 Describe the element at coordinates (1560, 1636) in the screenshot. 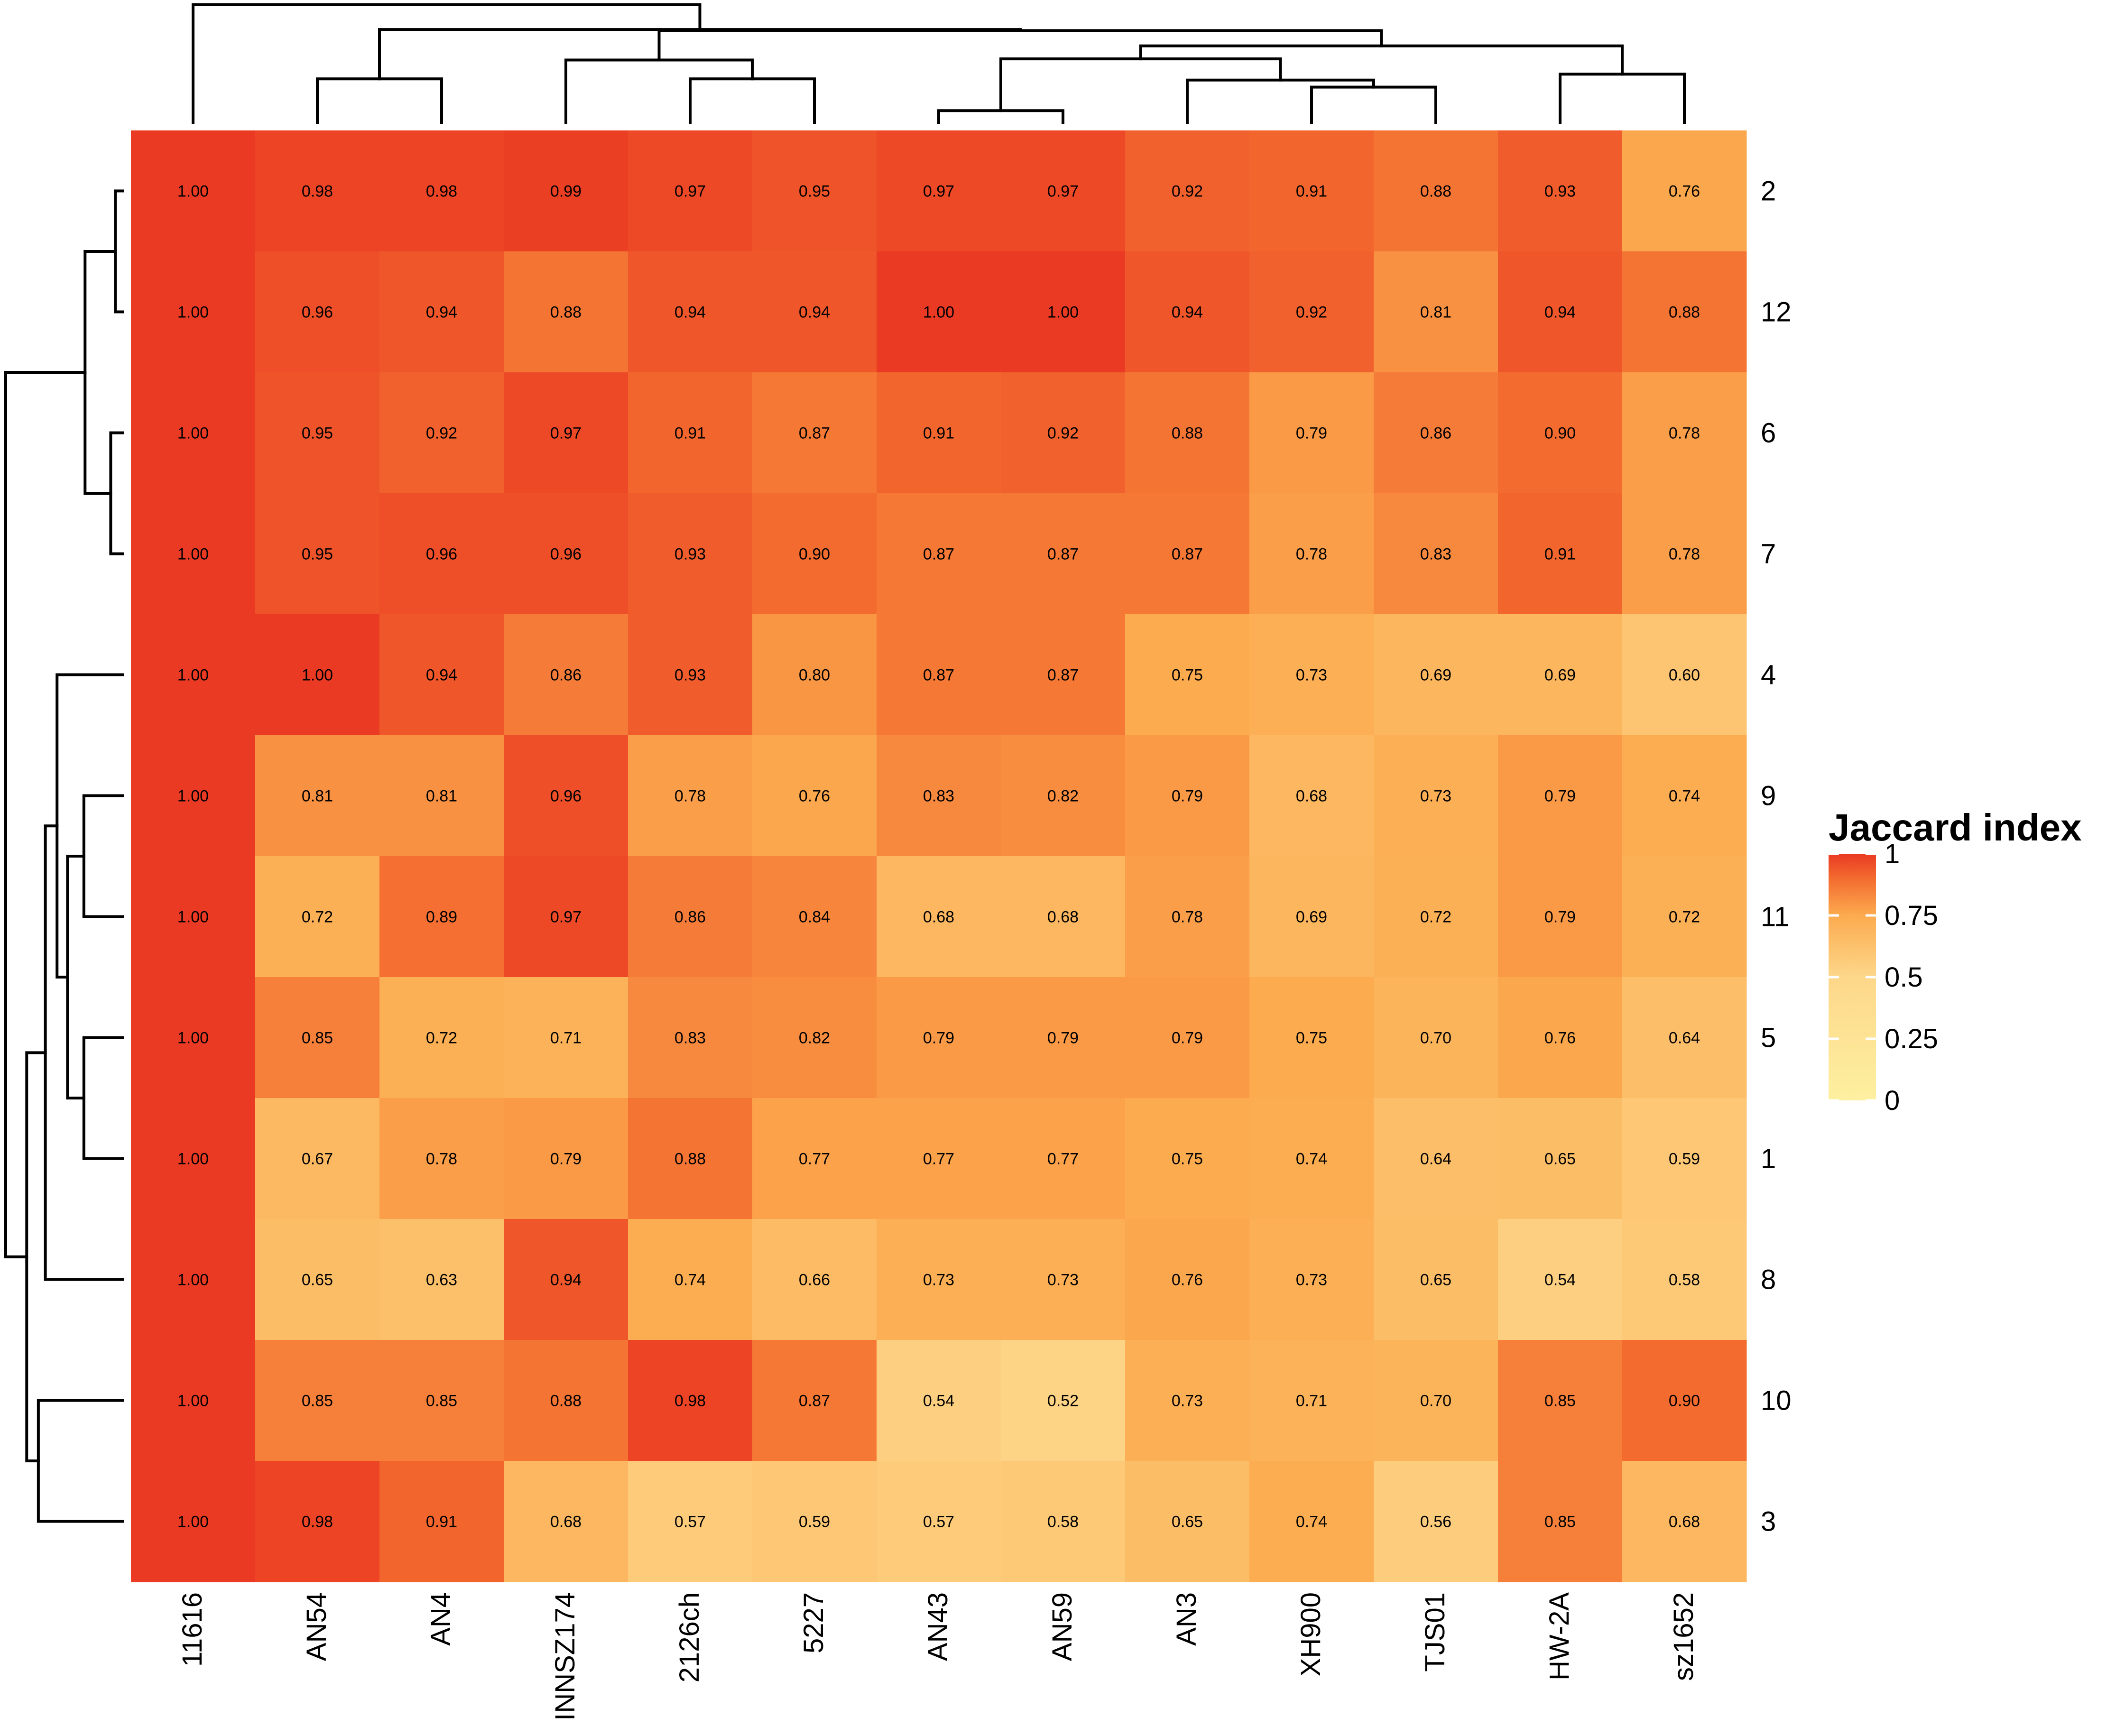

I see `column-label-hw-2a: HW-2A` at that location.